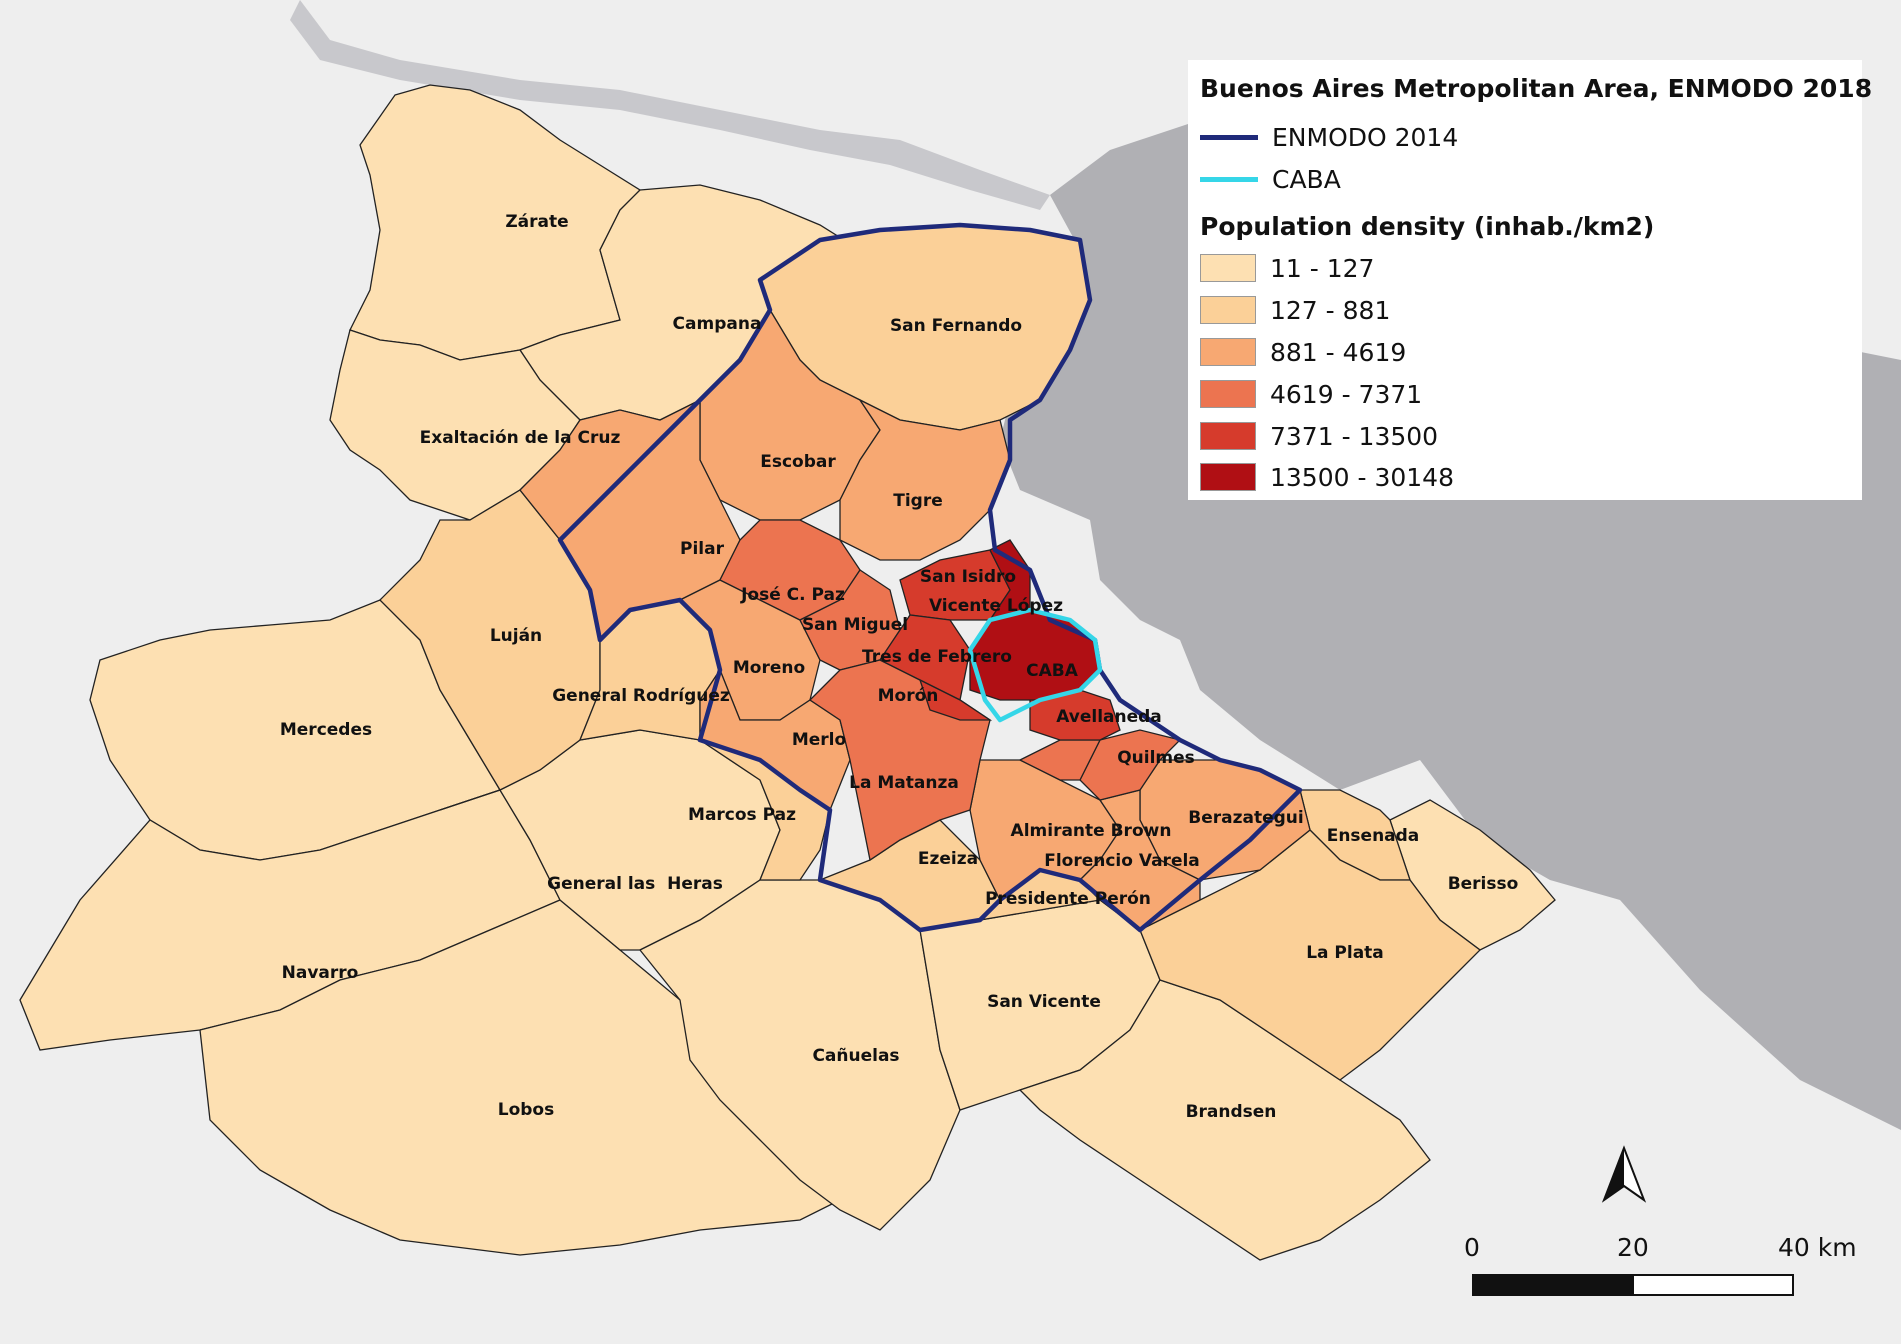 This screenshot has width=1901, height=1344. Describe the element at coordinates (516, 636) in the screenshot. I see `label-lujan: Luján` at that location.